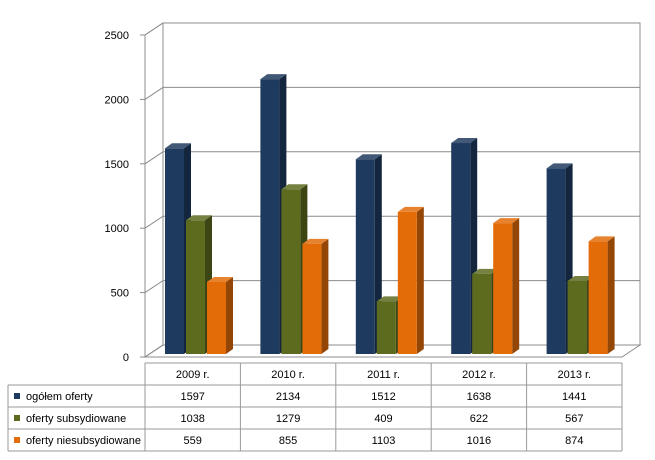 The height and width of the screenshot is (460, 655). I want to click on data-table-value: 1103, so click(384, 441).